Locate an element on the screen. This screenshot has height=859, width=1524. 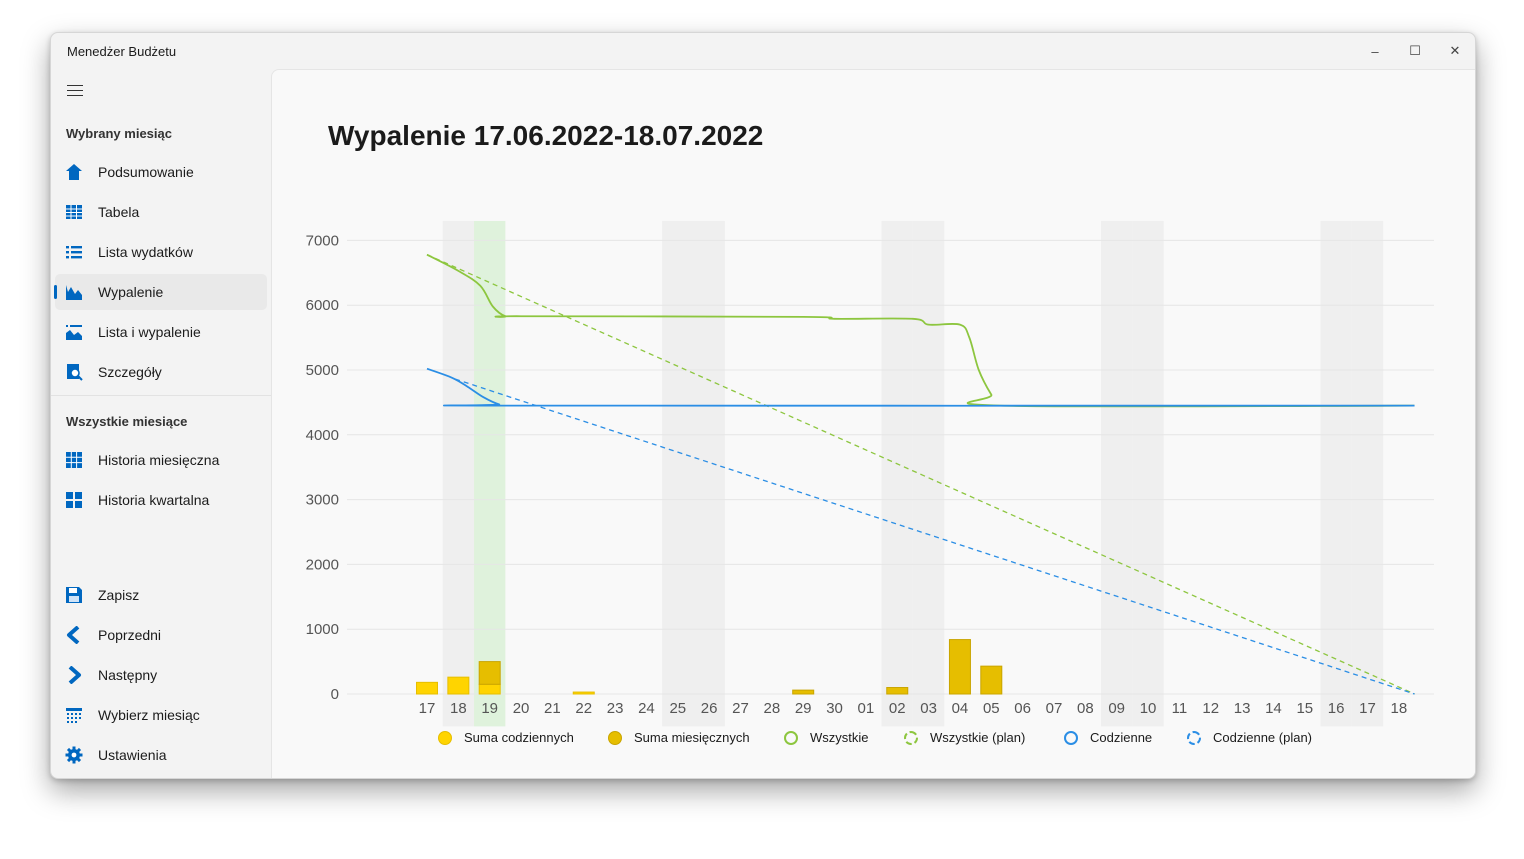
nav-item-lista-i-wypalenie: Lista i wypalenie is located at coordinates (161, 332).